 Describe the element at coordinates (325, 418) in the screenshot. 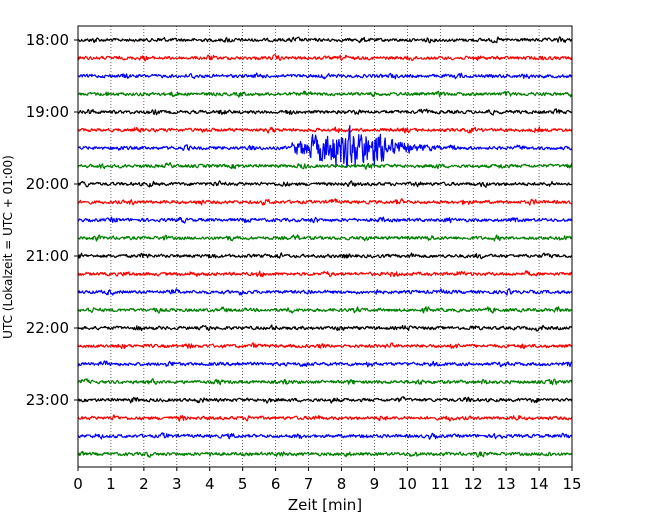

I see `trace-23:15` at that location.